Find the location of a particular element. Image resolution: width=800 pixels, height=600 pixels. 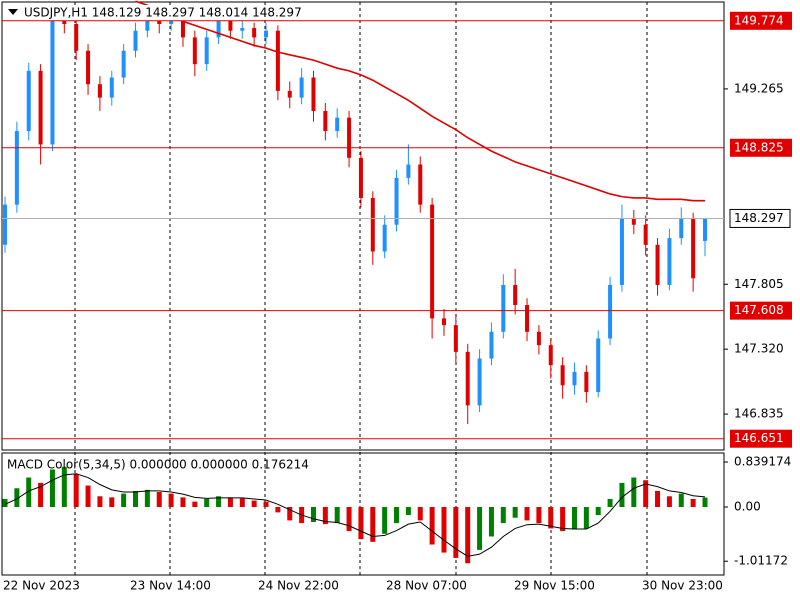

x-tick-label: 23 Nov 14:00 is located at coordinates (170, 586).